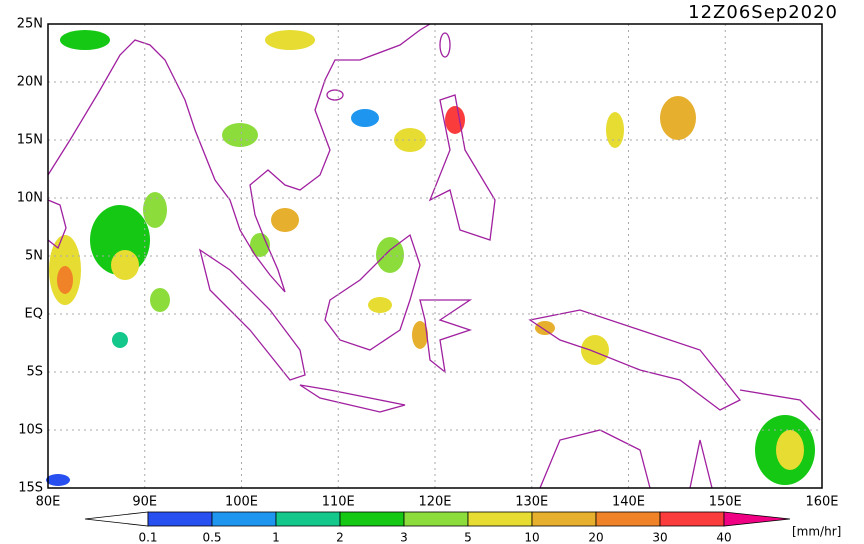  I want to click on lon-label: 160E, so click(821, 502).